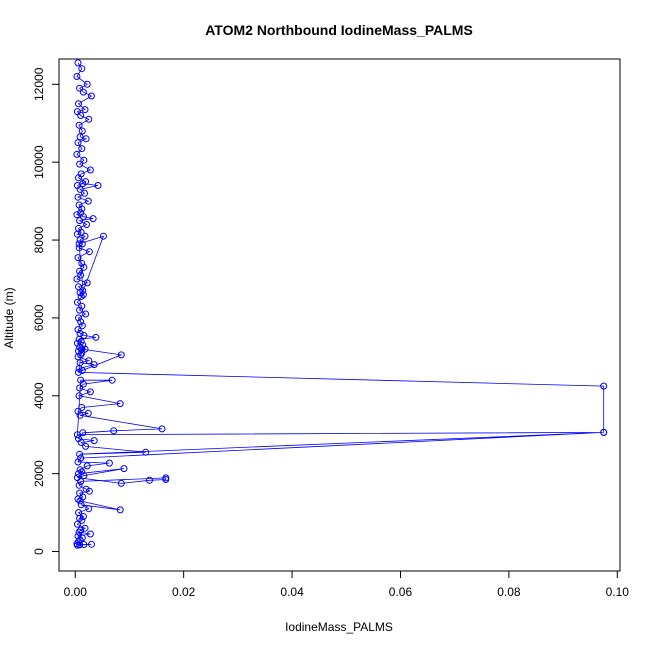  Describe the element at coordinates (39, 395) in the screenshot. I see `y-tick-label: 4000` at that location.